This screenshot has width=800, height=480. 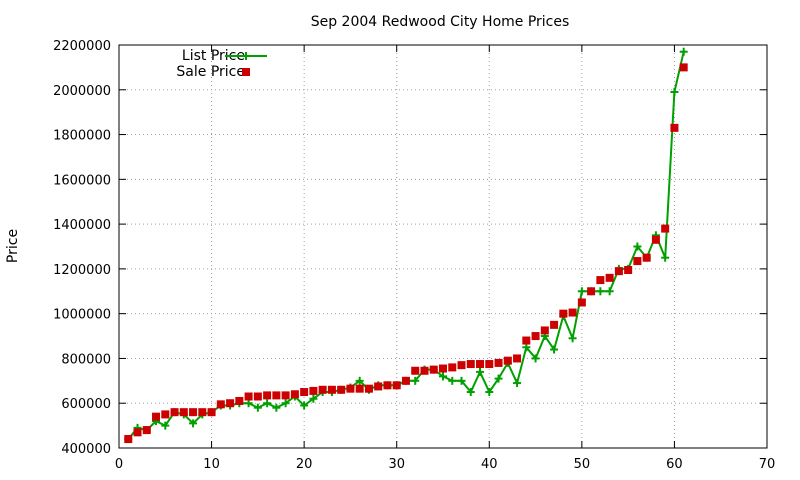 I want to click on x-tick-label: 30, so click(x=396, y=464).